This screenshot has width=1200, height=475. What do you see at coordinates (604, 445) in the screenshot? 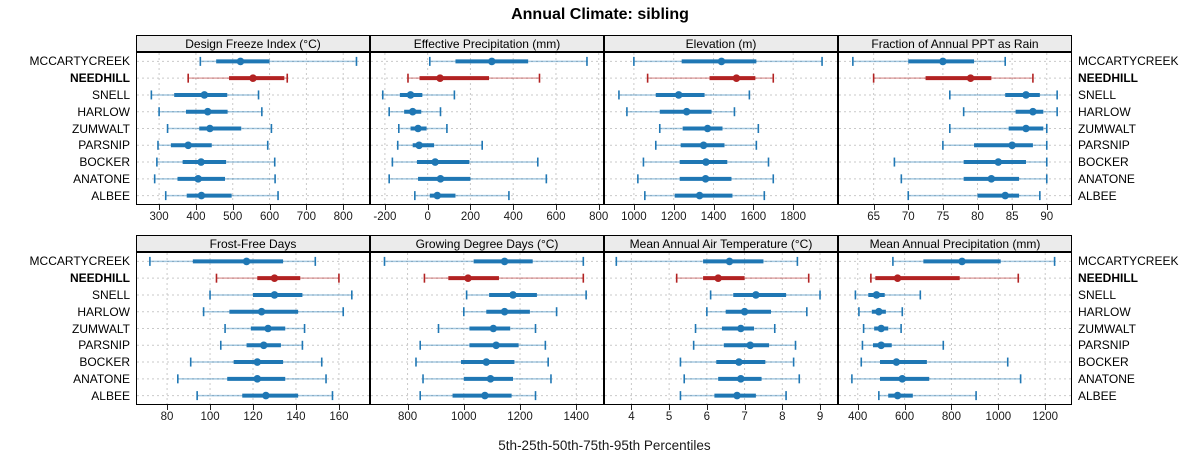
I see `axis-caption: 5th-25th-50th-75th-95th Percentiles` at bounding box center [604, 445].